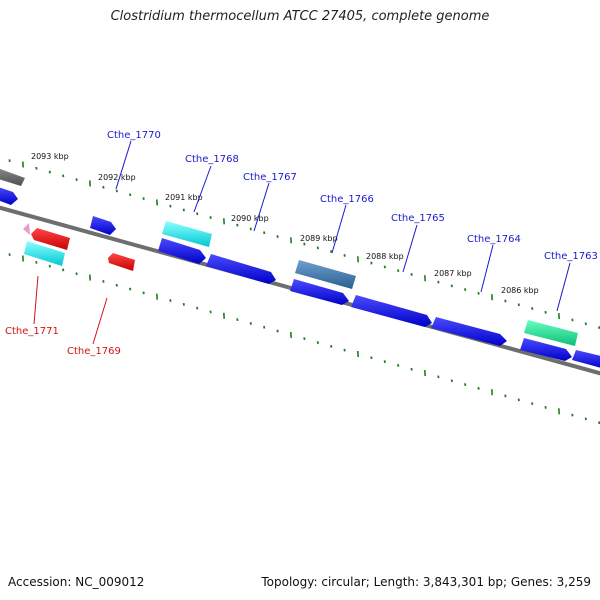 Image resolution: width=600 pixels, height=600 pixels. I want to click on gene-label-cthe-1766: Cthe_1766, so click(347, 199).